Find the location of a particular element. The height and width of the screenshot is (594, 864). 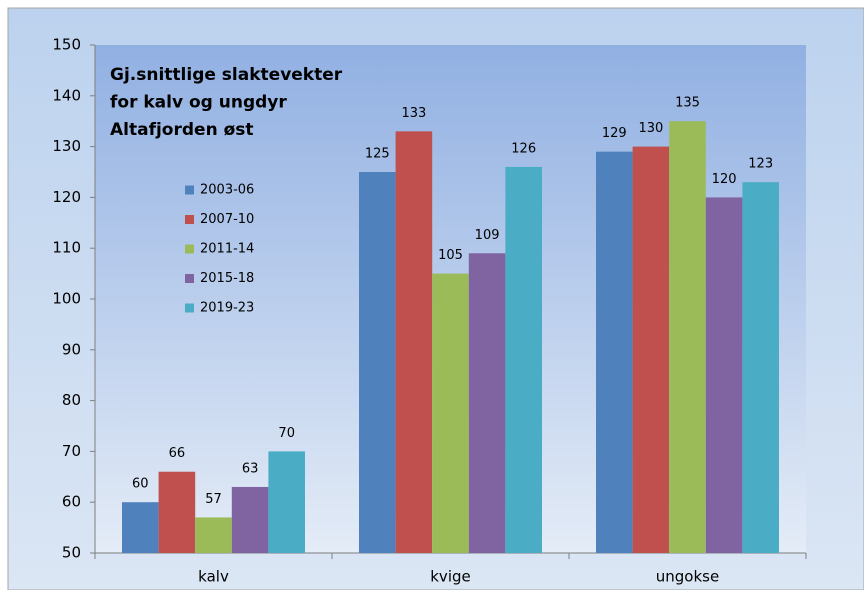

value-label: 109 is located at coordinates (487, 235).